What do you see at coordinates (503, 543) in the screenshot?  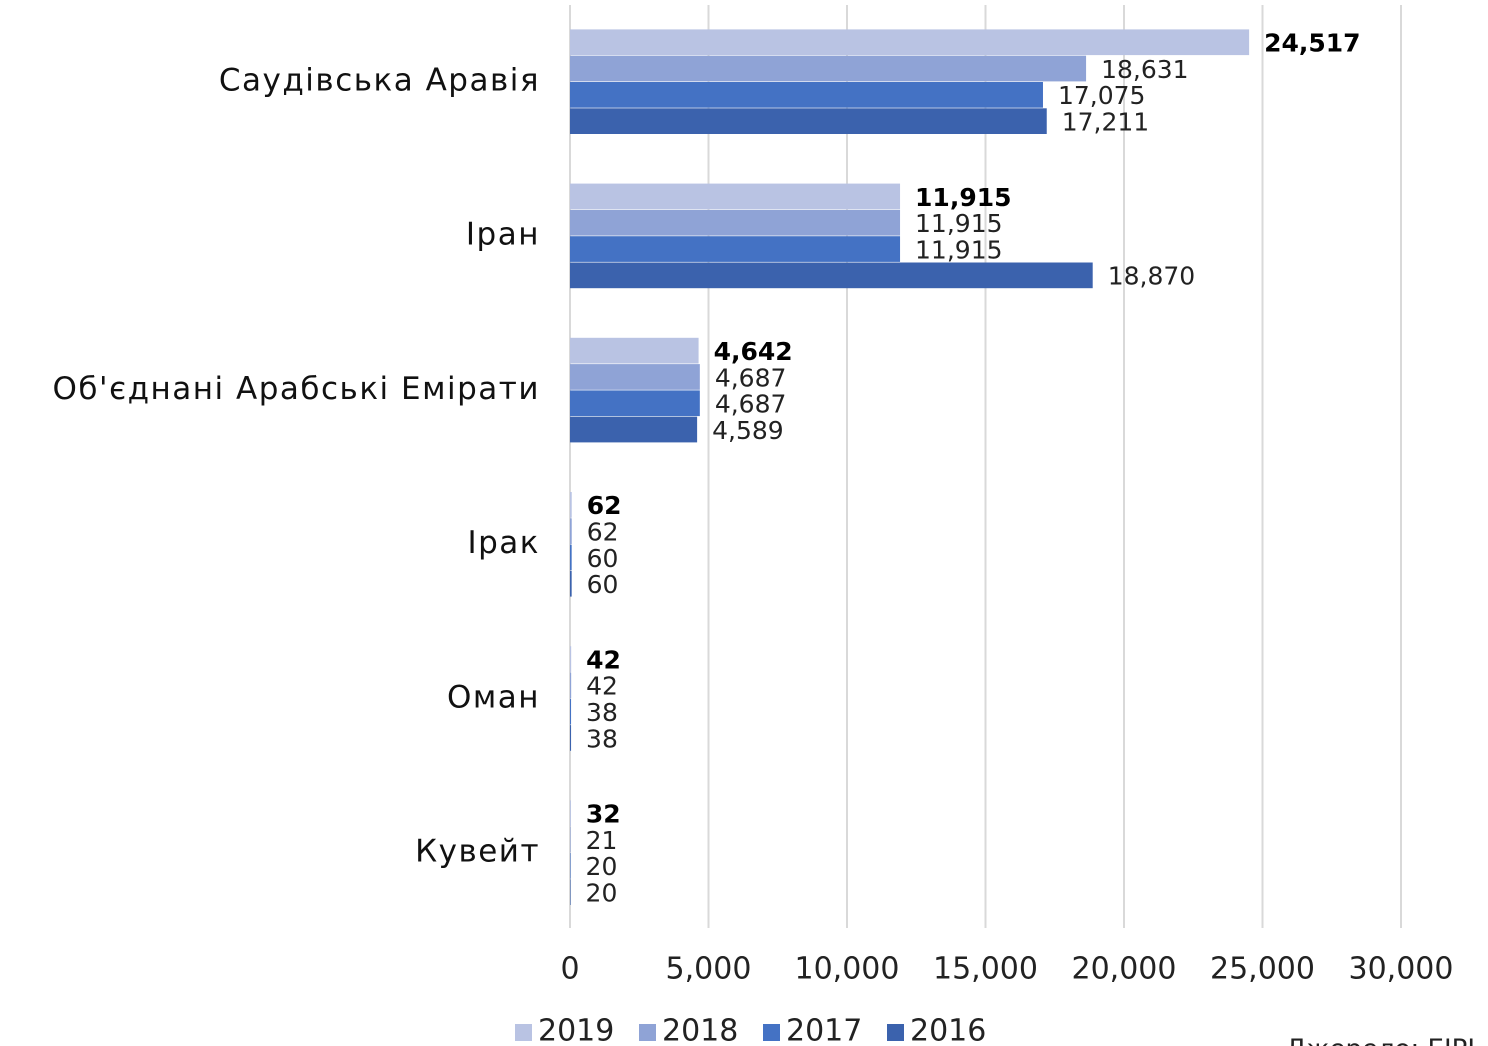 I see `category-label: Ірак` at bounding box center [503, 543].